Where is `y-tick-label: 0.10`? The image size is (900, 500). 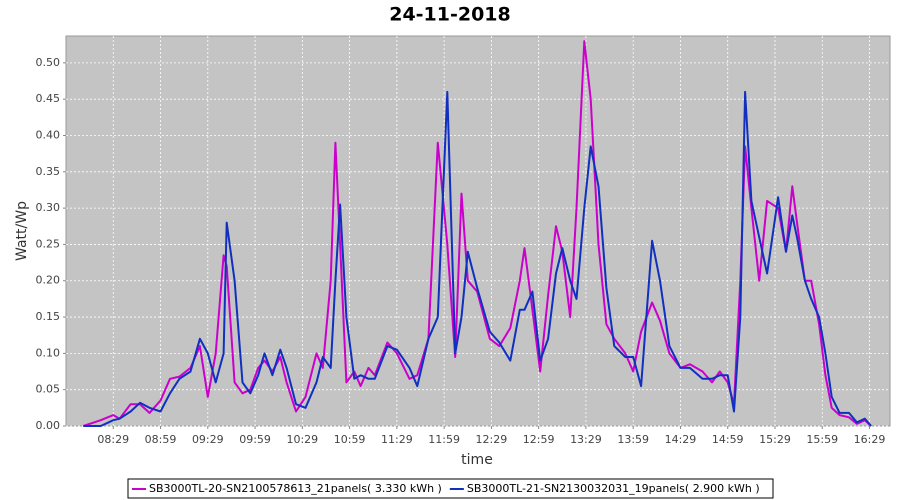 y-tick-label: 0.10 is located at coordinates (48, 352).